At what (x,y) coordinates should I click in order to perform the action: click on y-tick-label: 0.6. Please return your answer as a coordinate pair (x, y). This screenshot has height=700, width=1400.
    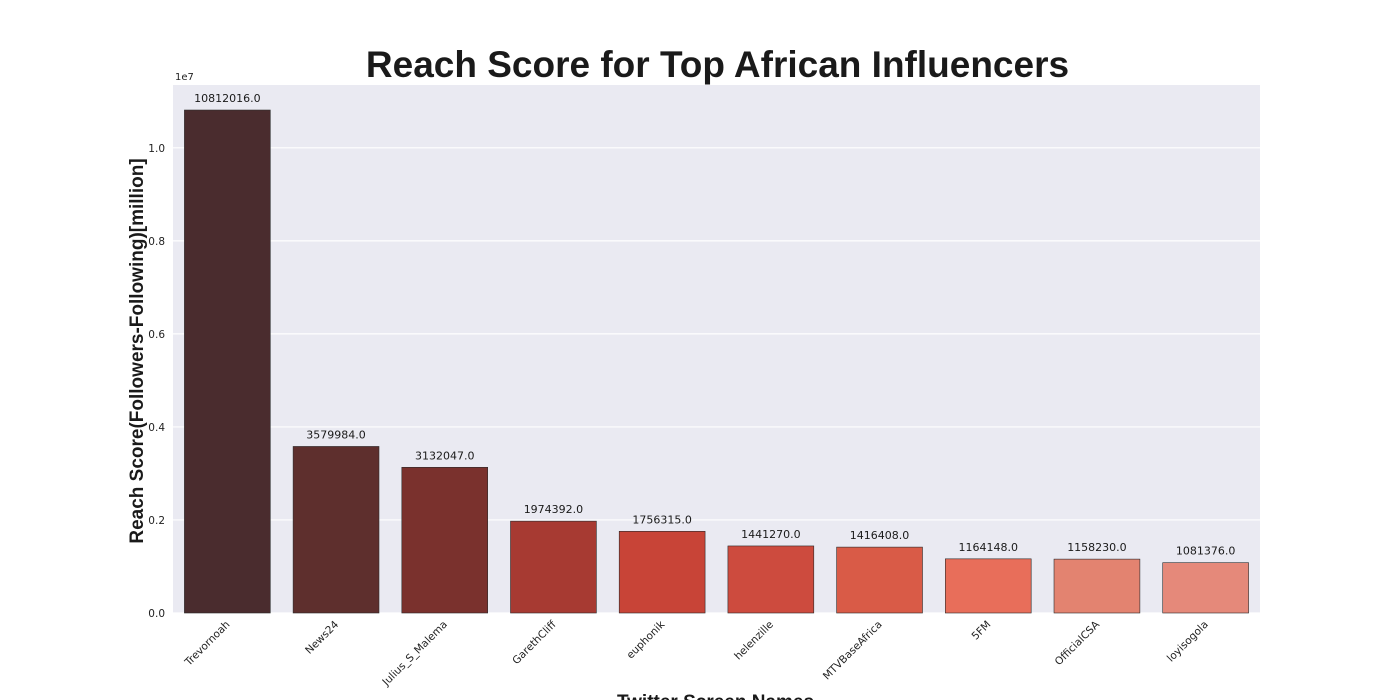
    Looking at the image, I should click on (156, 335).